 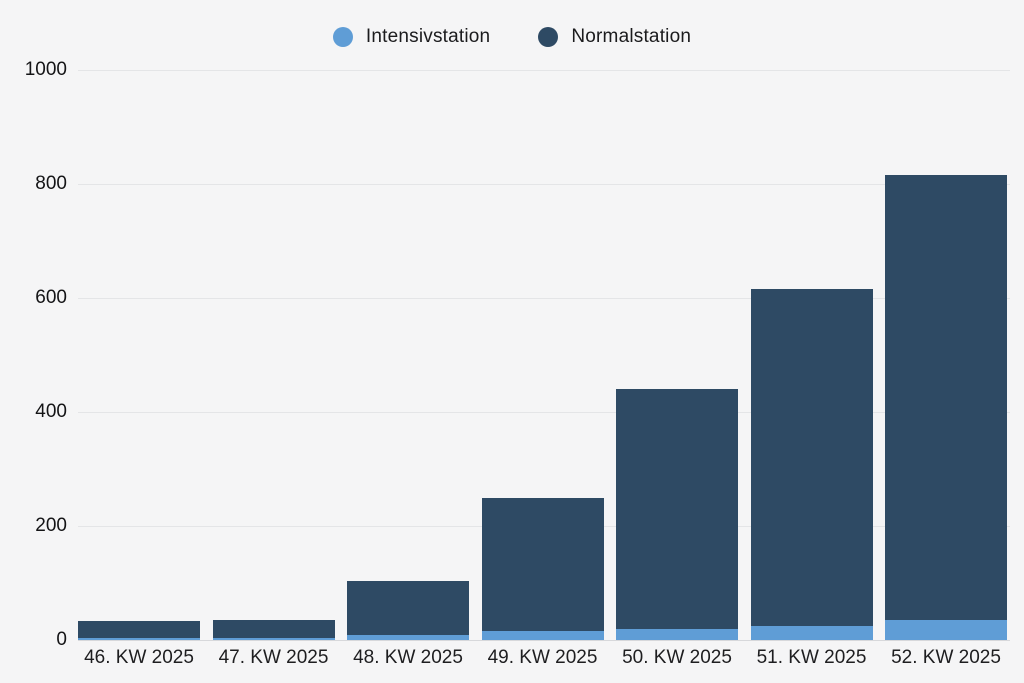 What do you see at coordinates (273, 657) in the screenshot?
I see `x-tick-label-47-kw-2025: 47. KW 2025` at bounding box center [273, 657].